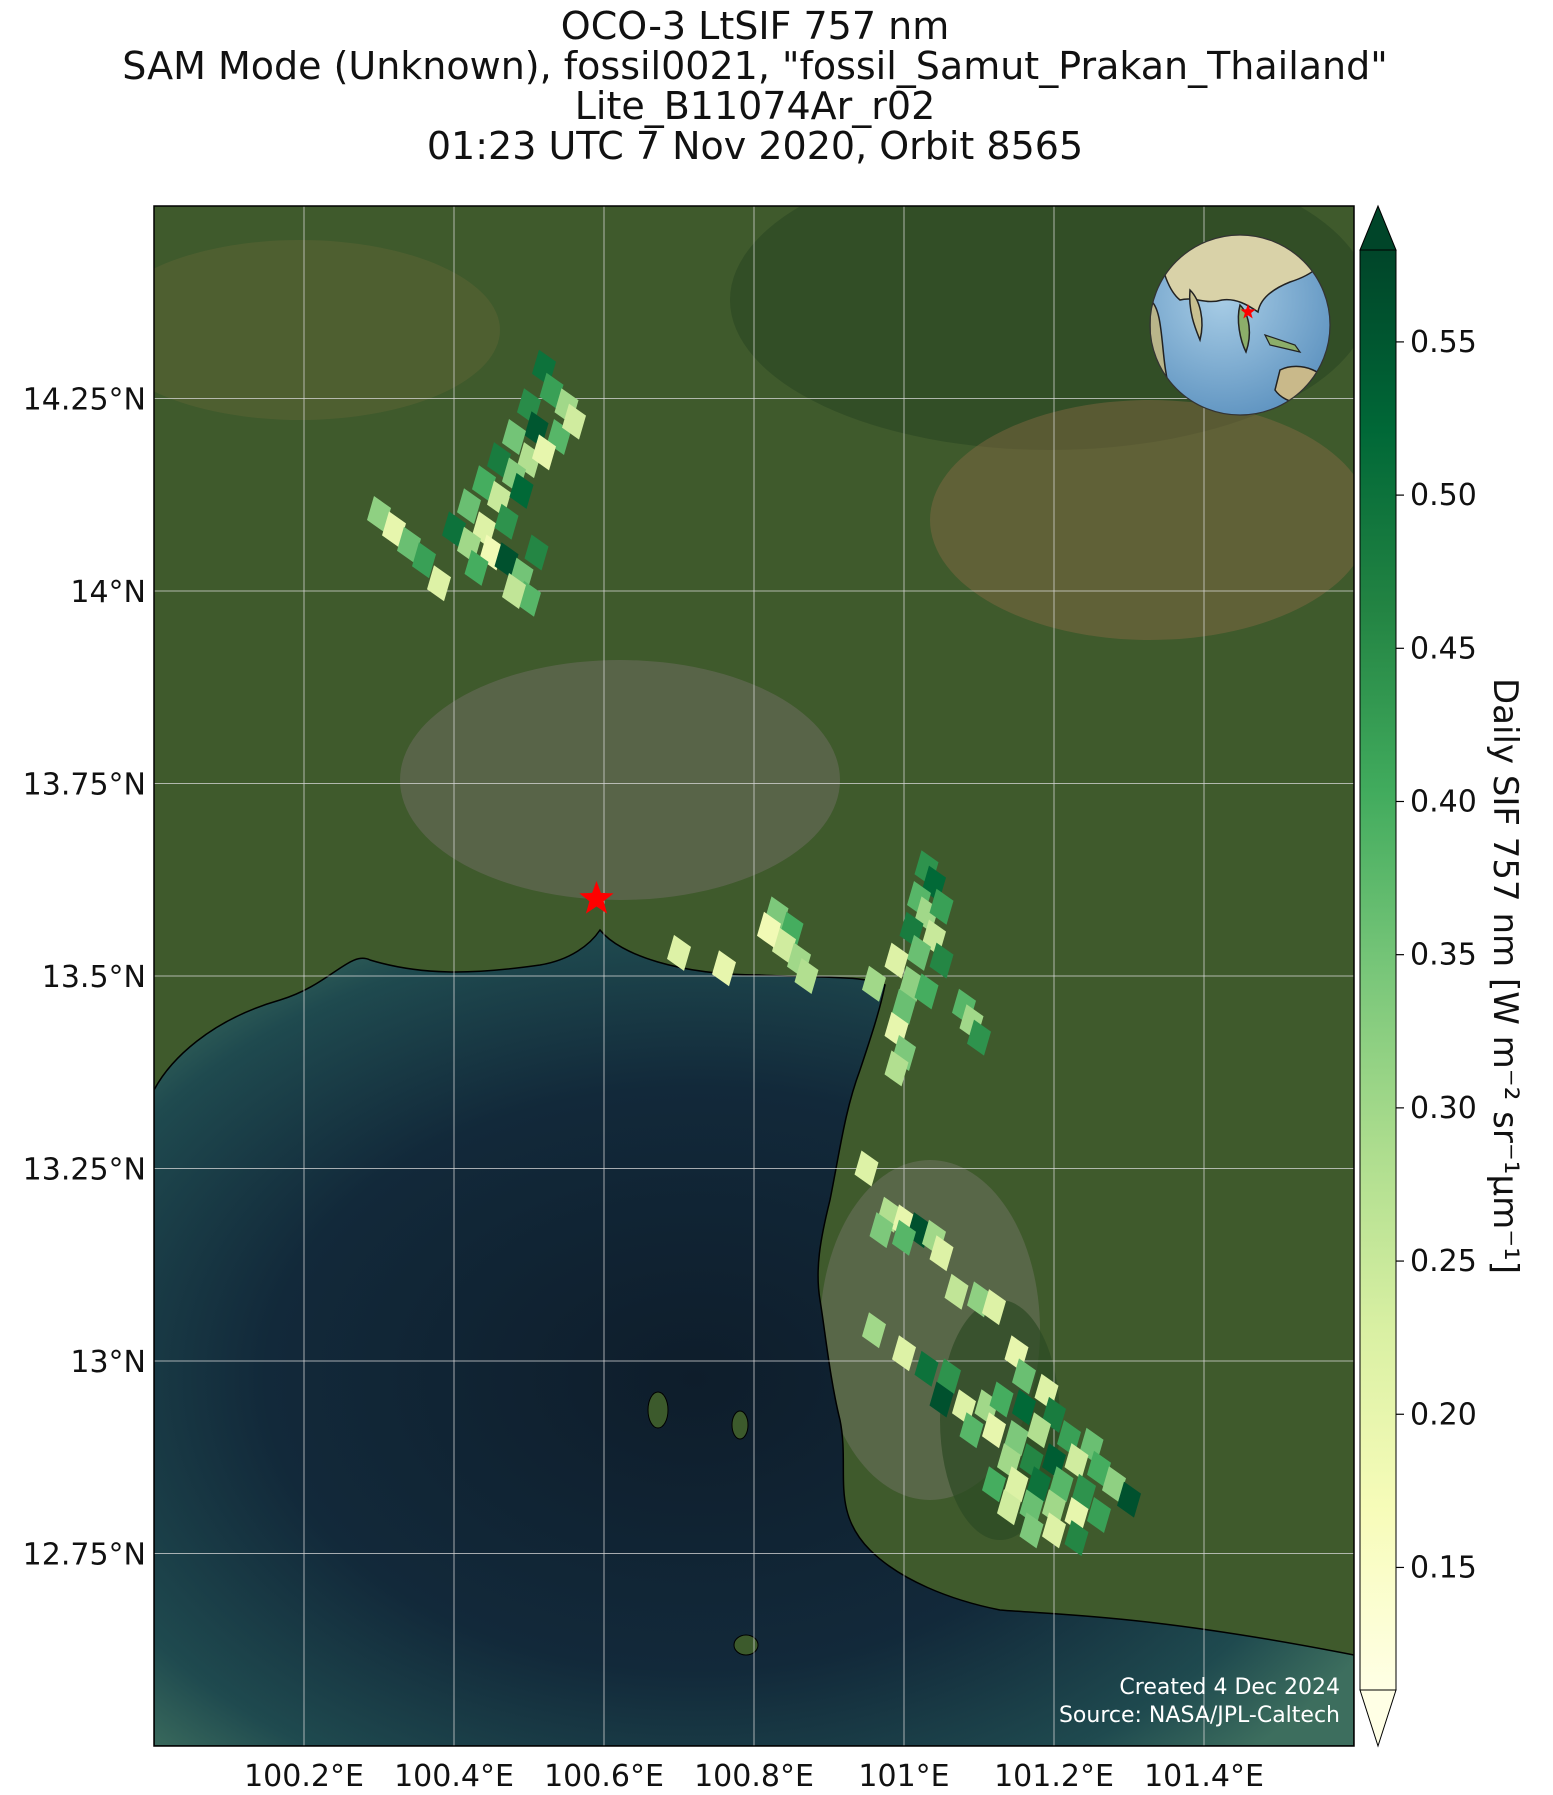 Image resolution: width=1553 pixels, height=1795 pixels. What do you see at coordinates (1378, 1718) in the screenshot?
I see `colorbar-extend-min` at bounding box center [1378, 1718].